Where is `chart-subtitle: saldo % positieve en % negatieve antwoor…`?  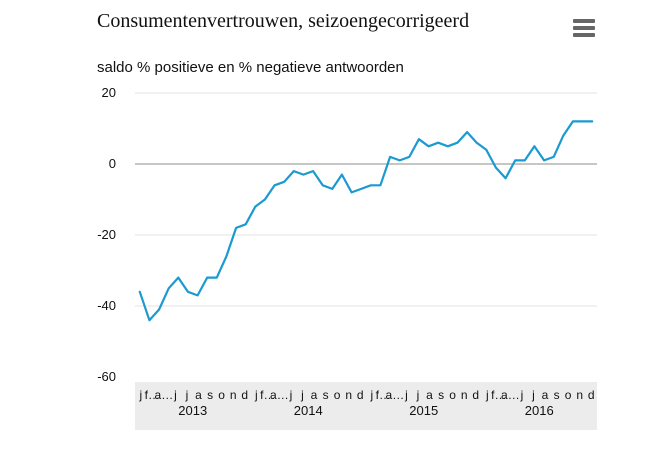
chart-subtitle: saldo % positieve en % negatieve antwoor… is located at coordinates (250, 67).